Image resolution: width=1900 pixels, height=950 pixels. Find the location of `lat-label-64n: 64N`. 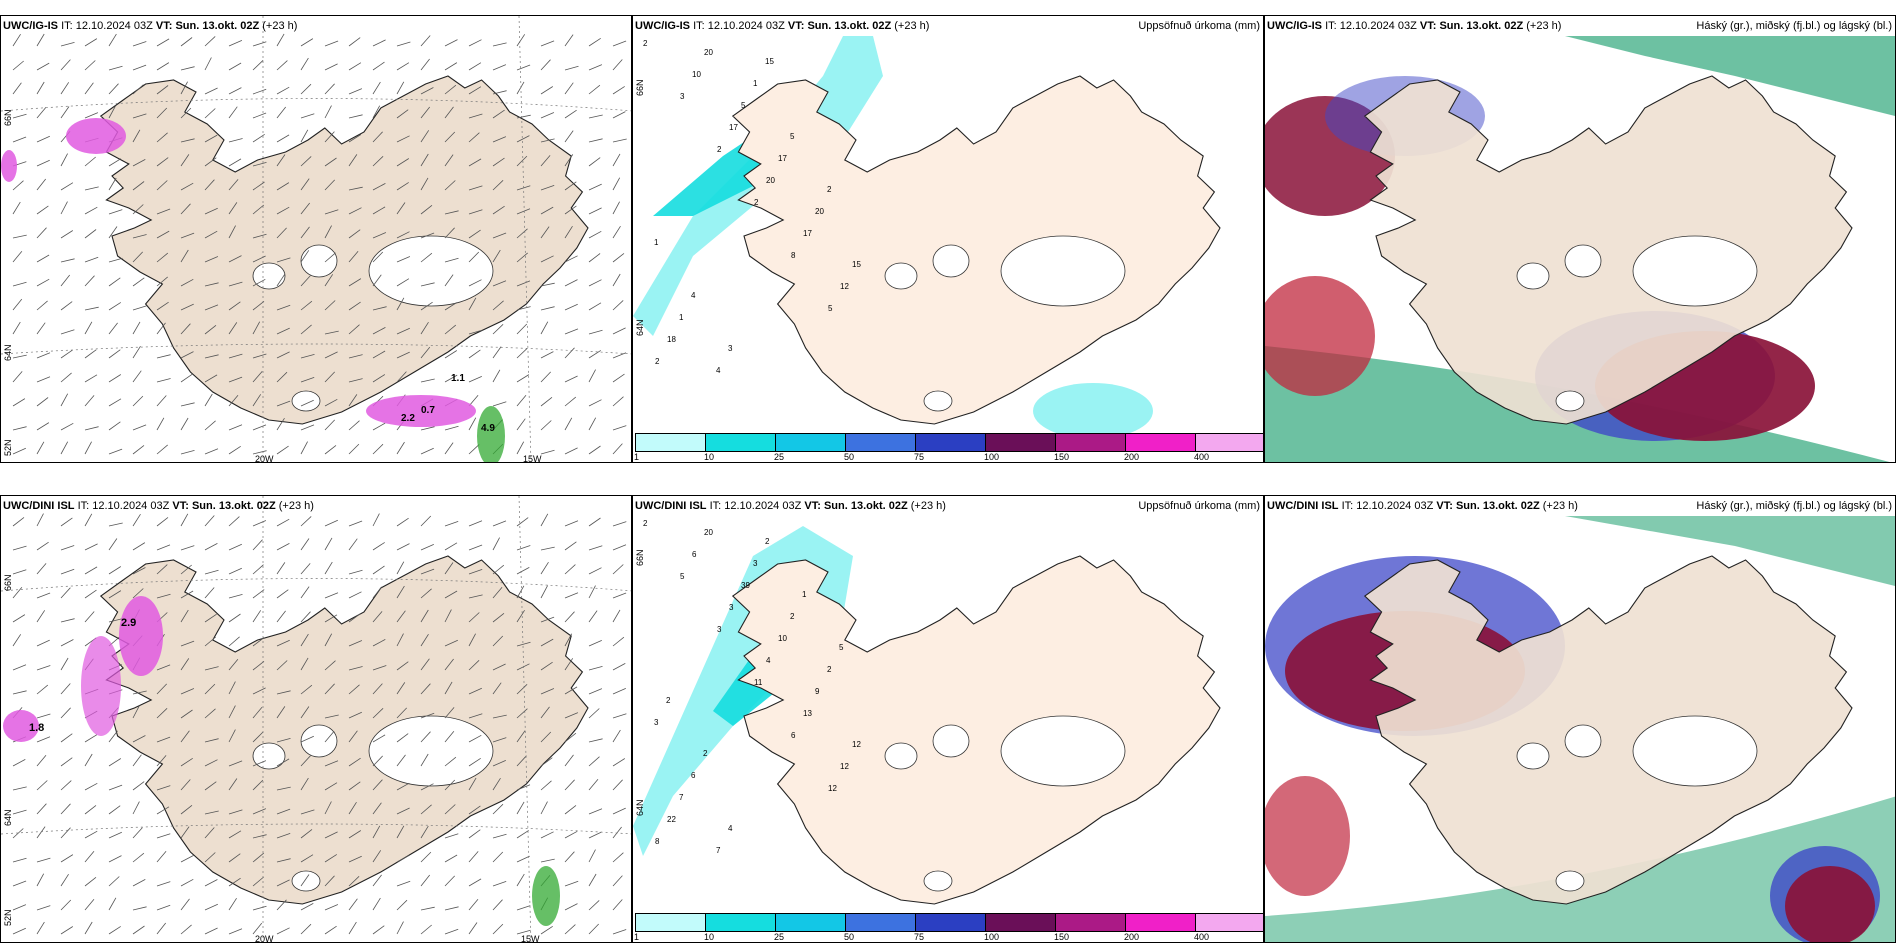

lat-label-64n: 64N is located at coordinates (640, 807).